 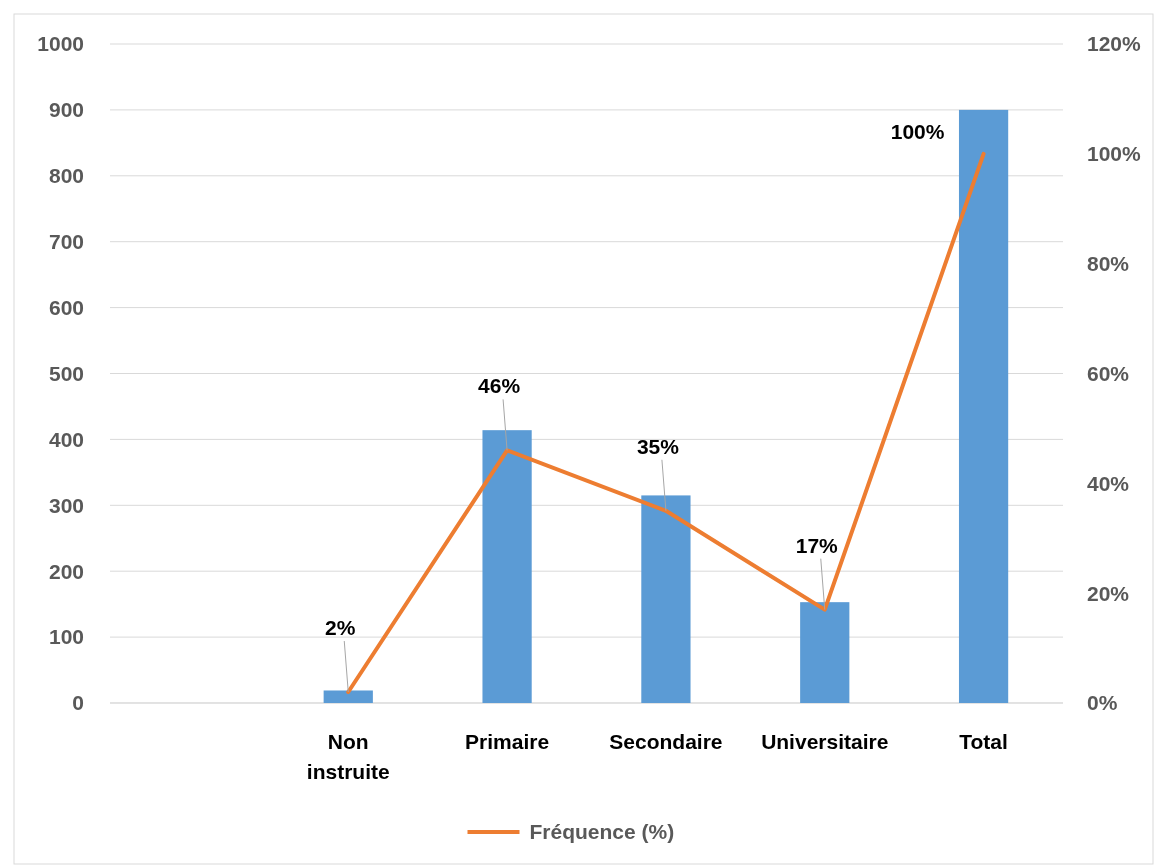 What do you see at coordinates (66, 176) in the screenshot?
I see `y-tick-label: 800` at bounding box center [66, 176].